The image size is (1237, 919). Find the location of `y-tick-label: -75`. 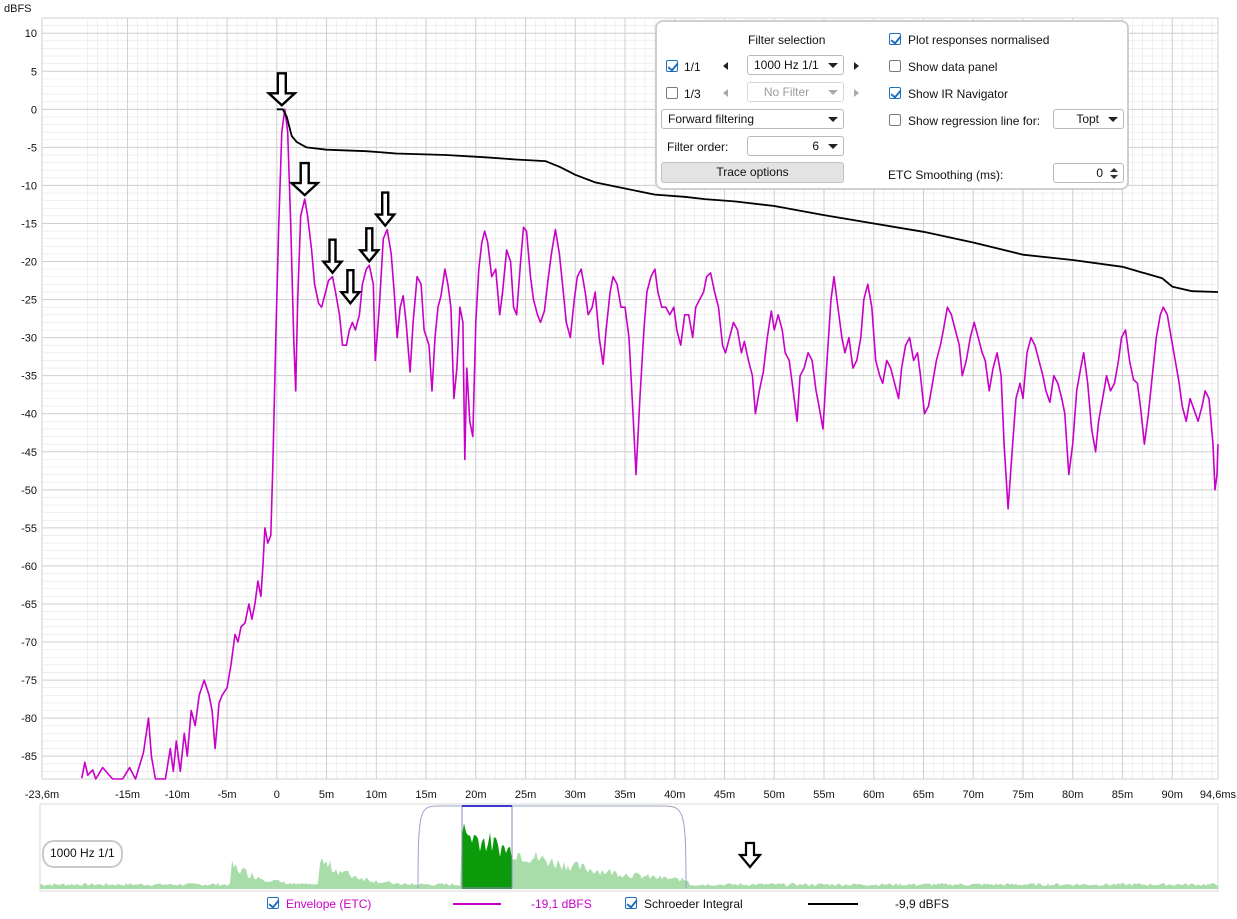

y-tick-label: -75 is located at coordinates (29, 681).